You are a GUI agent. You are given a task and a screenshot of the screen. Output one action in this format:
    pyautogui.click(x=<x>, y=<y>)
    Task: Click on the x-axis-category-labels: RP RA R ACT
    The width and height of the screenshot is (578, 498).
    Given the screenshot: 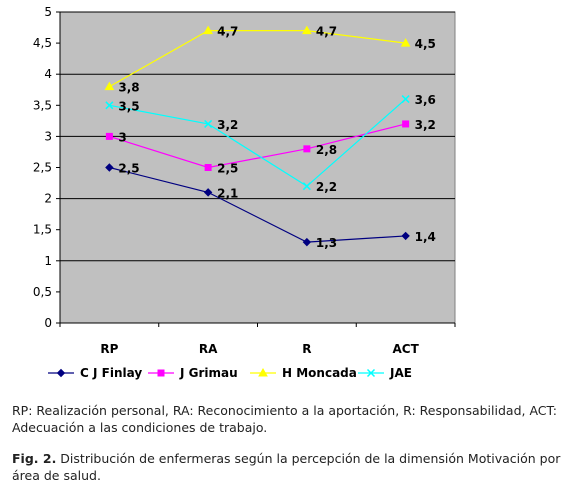 What is the action you would take?
    pyautogui.click(x=259, y=349)
    